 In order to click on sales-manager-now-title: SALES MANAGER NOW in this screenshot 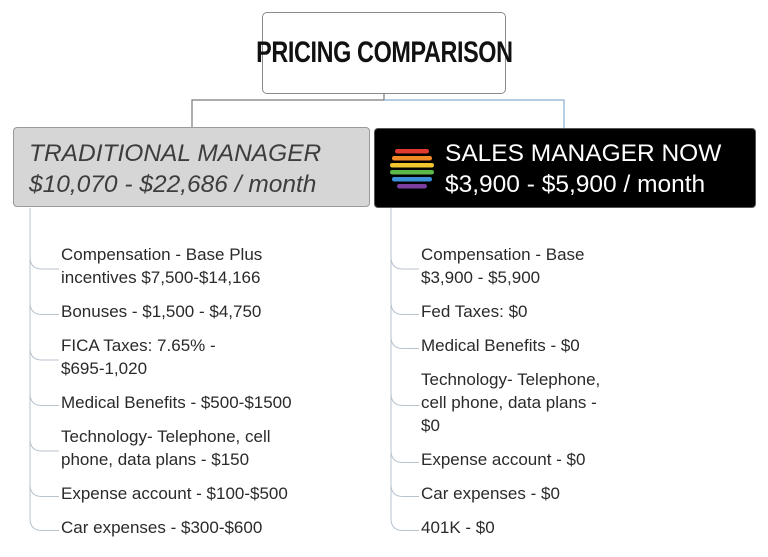, I will do `click(583, 153)`.